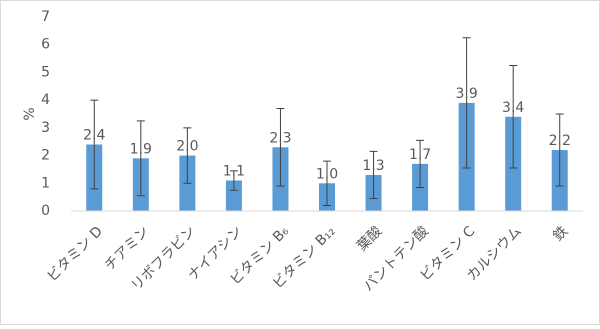 The image size is (600, 329). Describe the element at coordinates (467, 94) in the screenshot. I see `data-label: 3.9` at that location.